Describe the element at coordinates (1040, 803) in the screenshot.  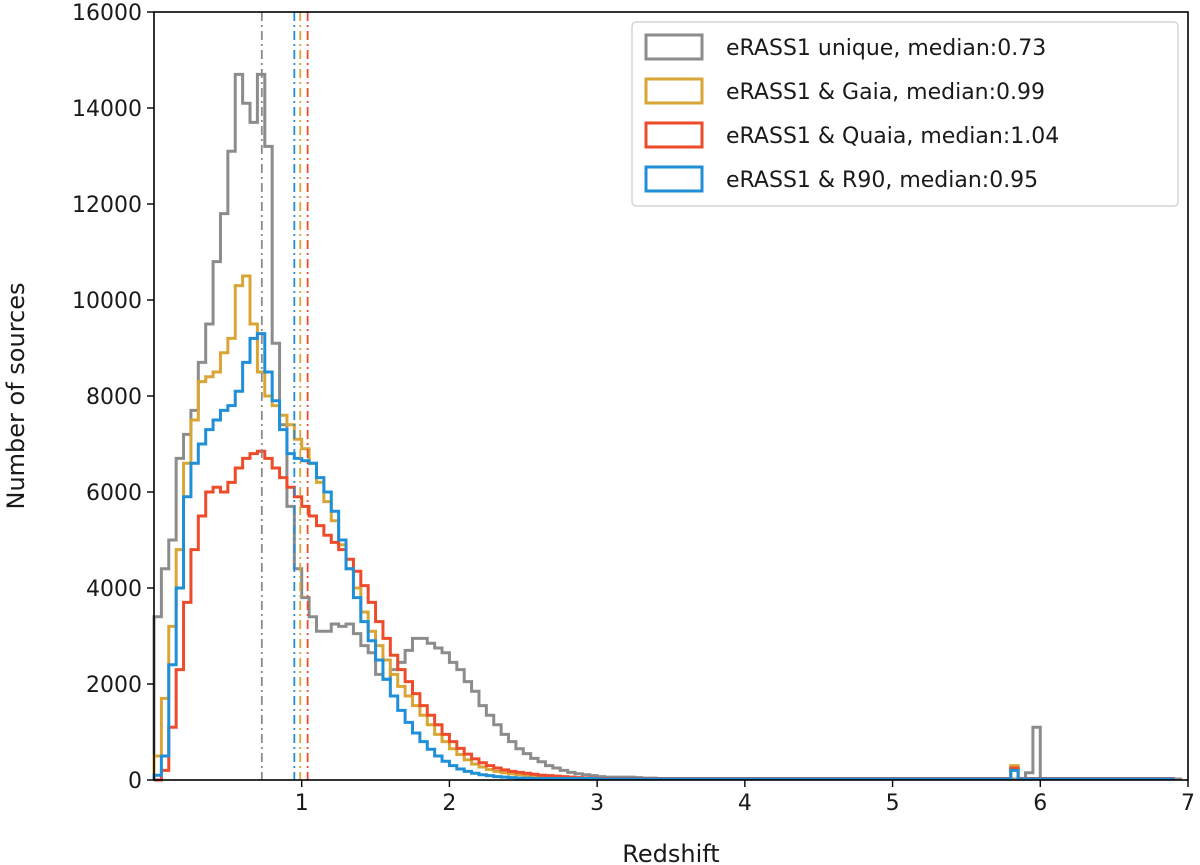
I see `x-tick-label: 6` at that location.